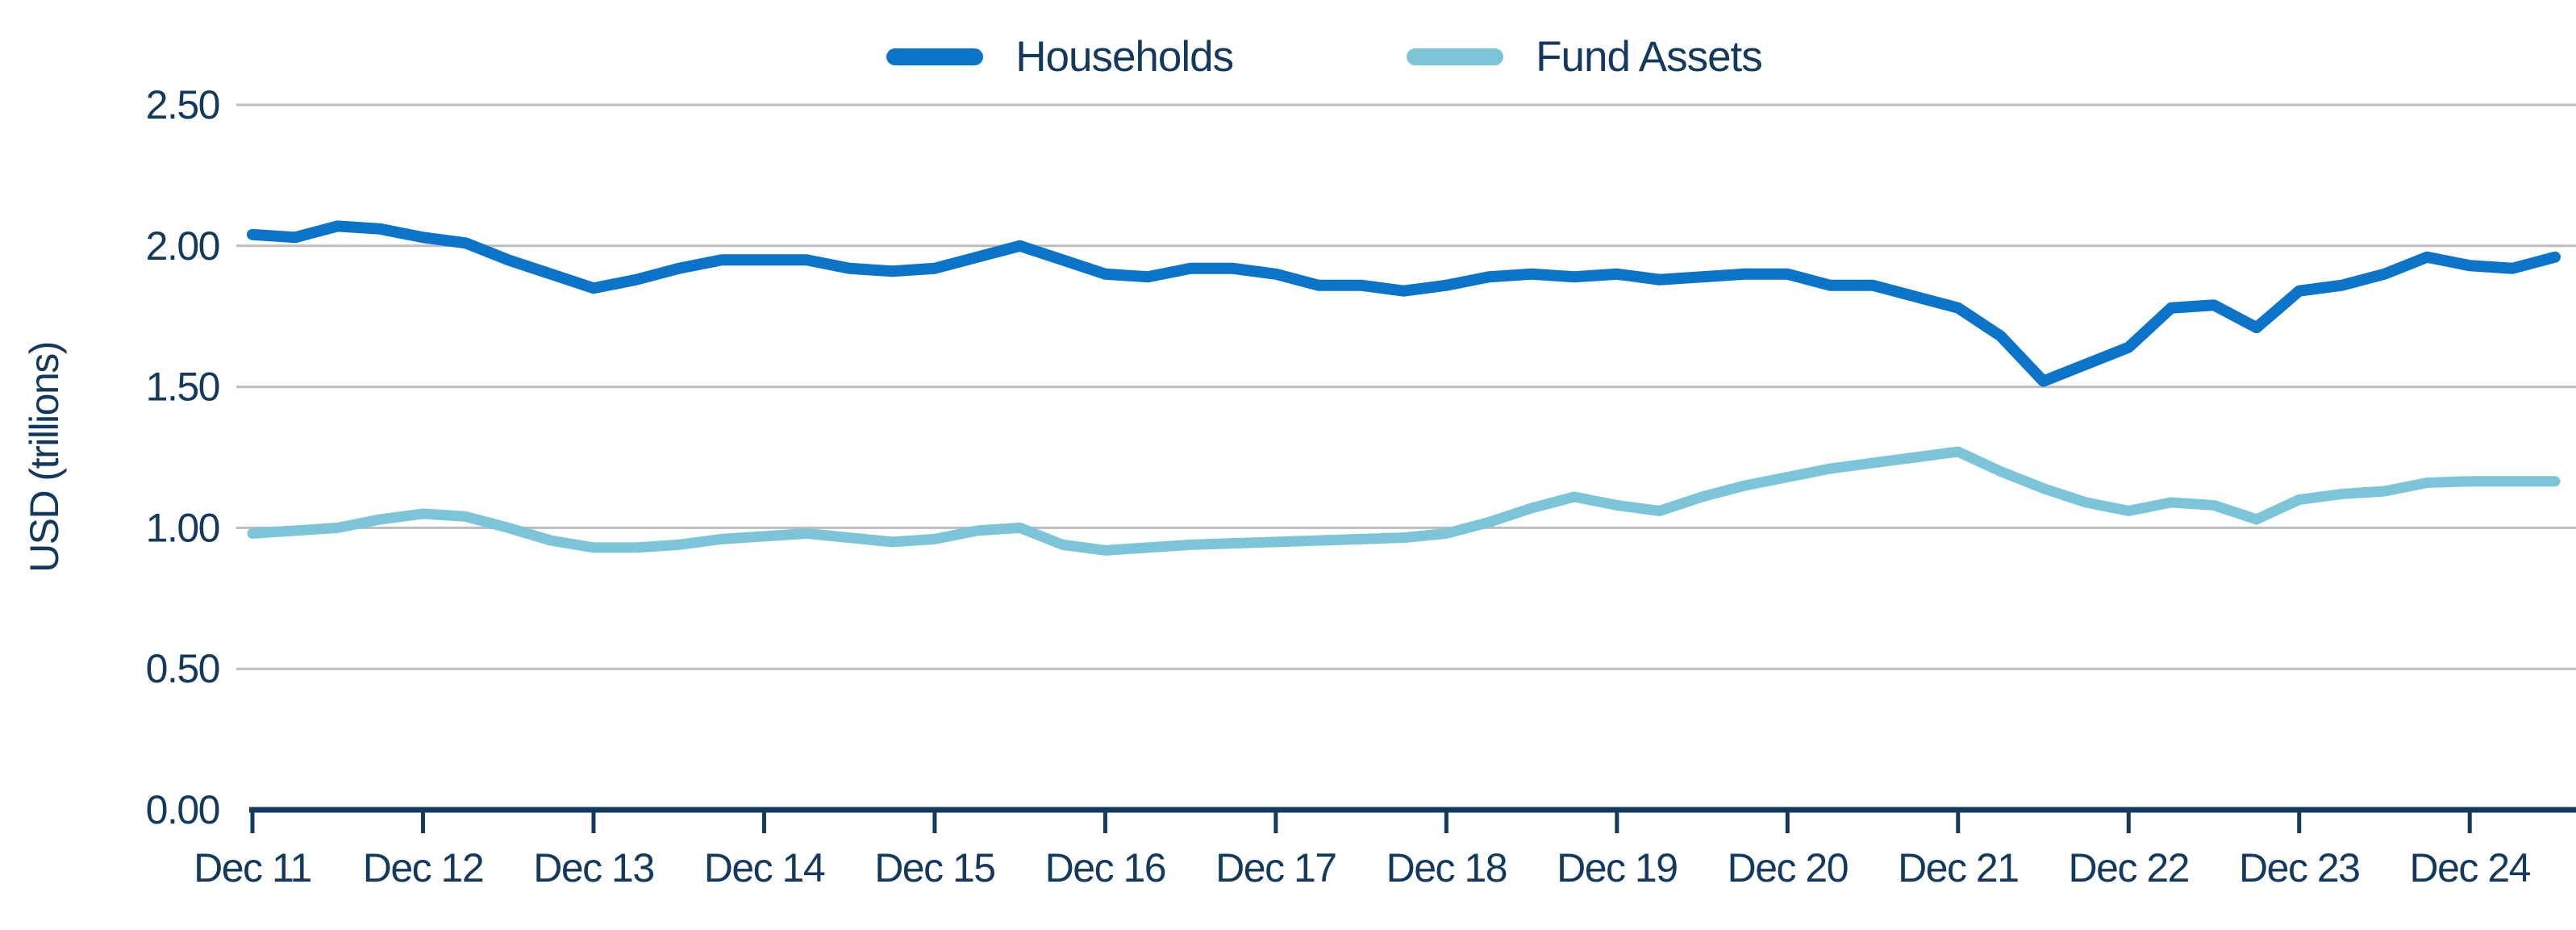 This screenshot has height=930, width=2576. Describe the element at coordinates (2470, 867) in the screenshot. I see `x-tick-label: Dec 24` at that location.